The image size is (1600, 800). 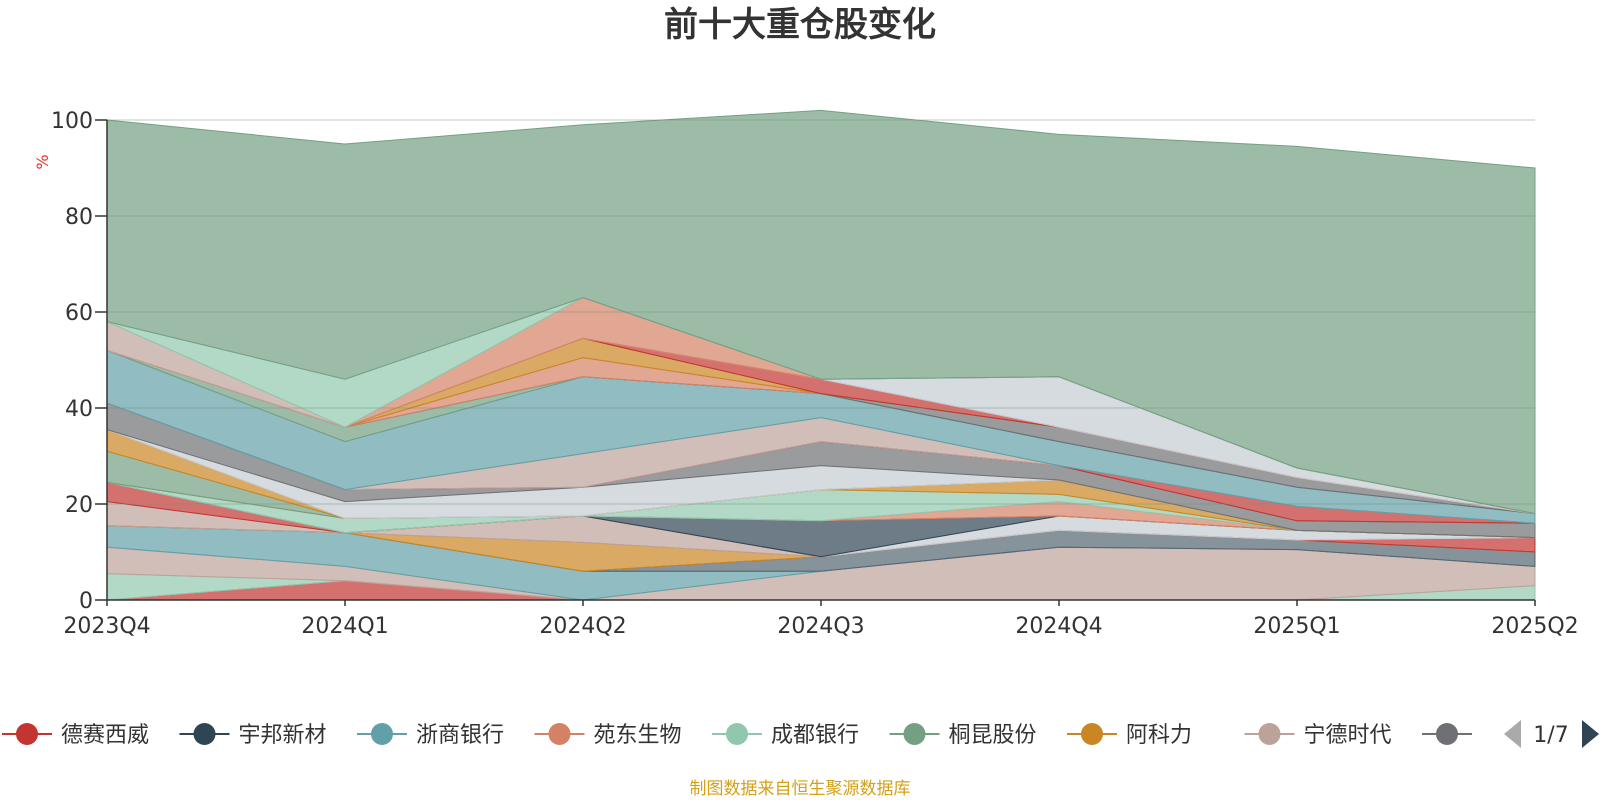 What do you see at coordinates (993, 735) in the screenshot?
I see `legend-item-label: 桐昆股份` at bounding box center [993, 735].